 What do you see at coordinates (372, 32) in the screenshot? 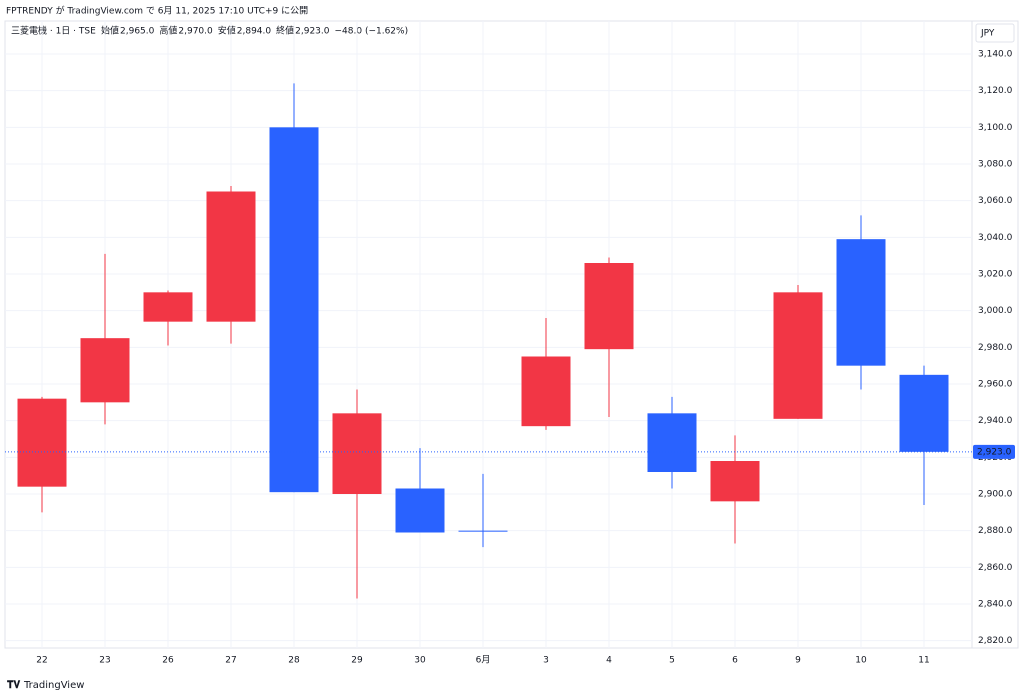
I see `legend-change: −48.0 (−1.62%)` at bounding box center [372, 32].